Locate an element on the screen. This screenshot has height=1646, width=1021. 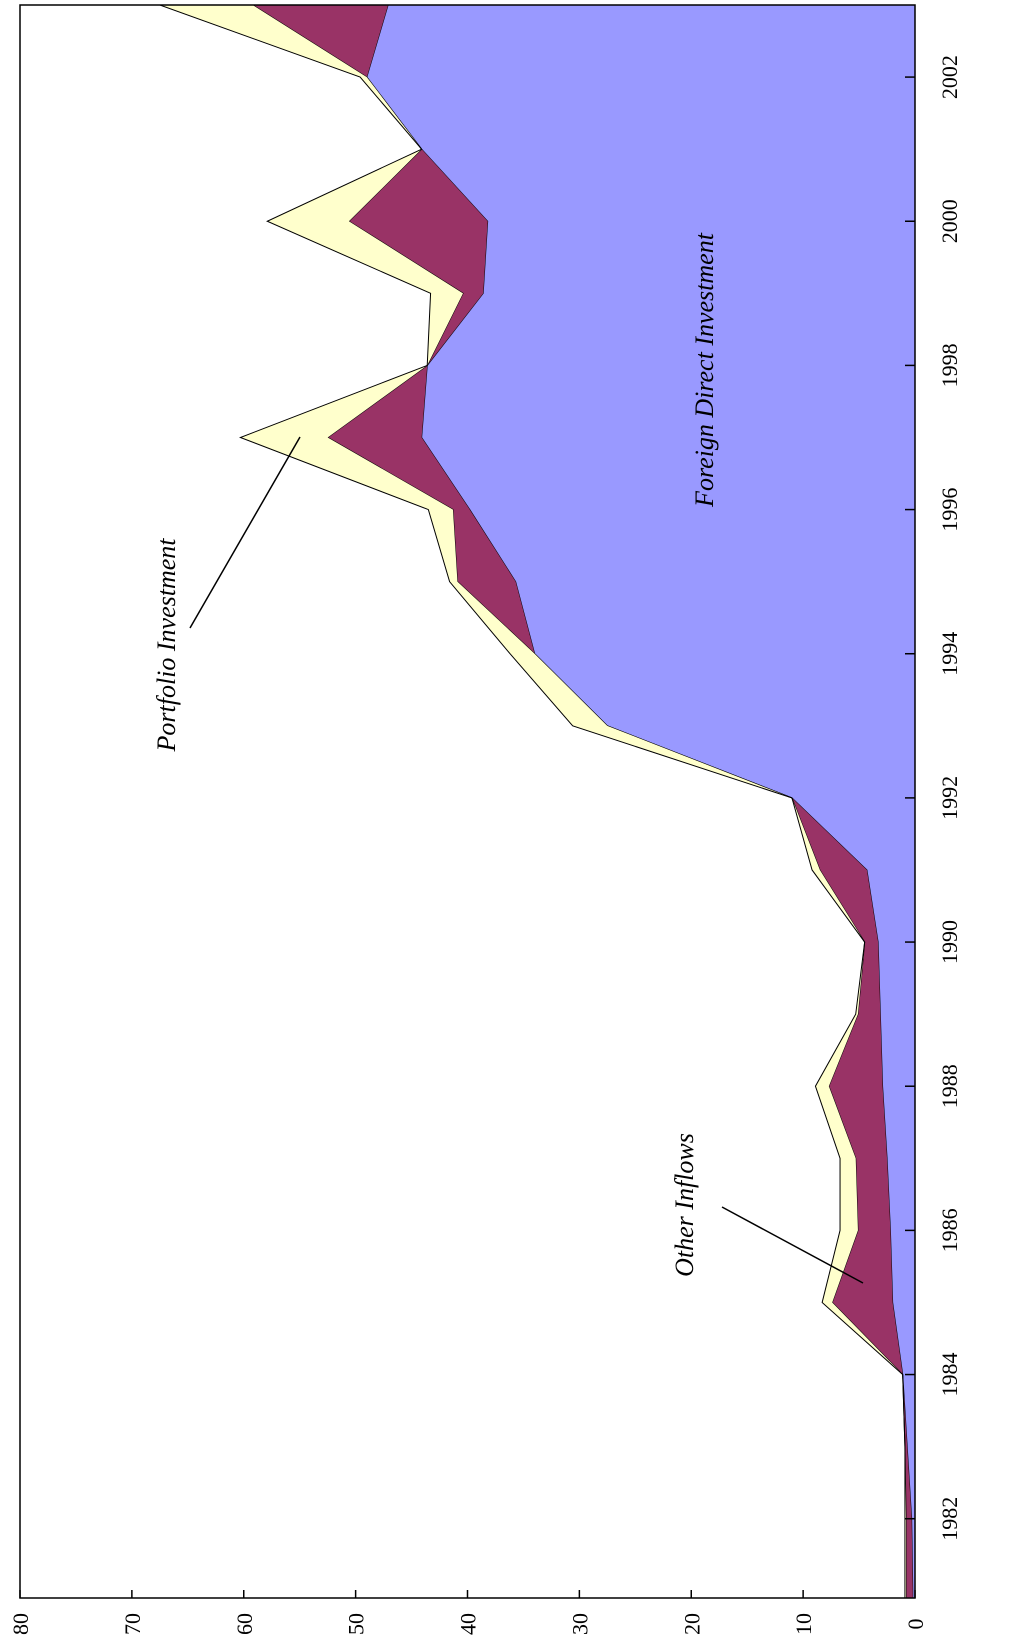
y-tick-label: 70 is located at coordinates (132, 1624).